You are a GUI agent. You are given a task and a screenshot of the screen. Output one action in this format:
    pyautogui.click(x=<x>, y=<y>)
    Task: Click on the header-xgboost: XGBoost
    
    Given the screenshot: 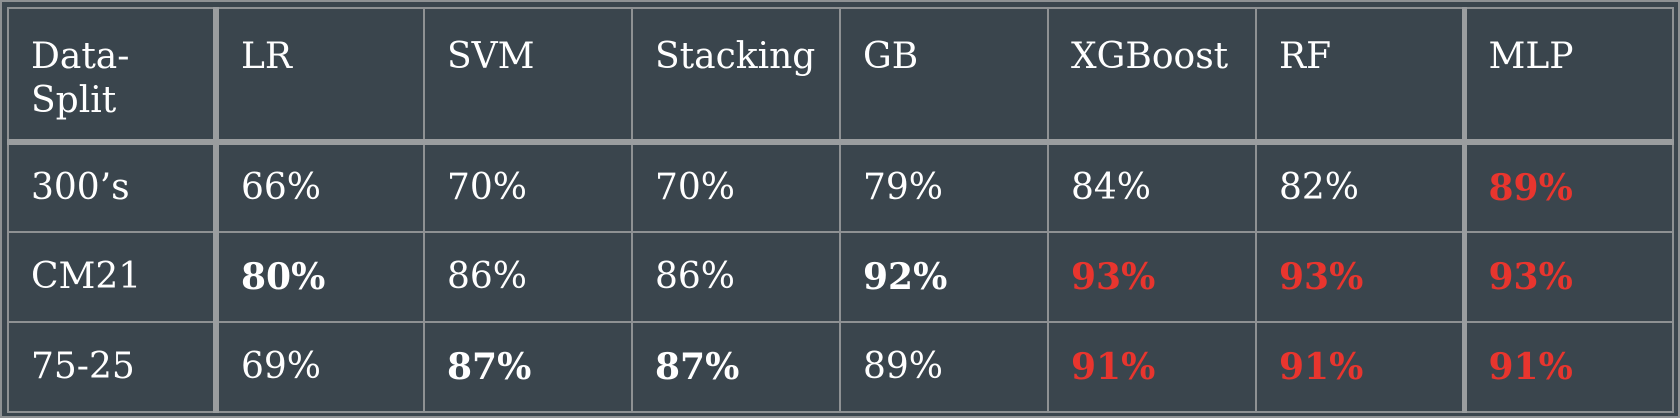 What is the action you would take?
    pyautogui.click(x=1152, y=76)
    